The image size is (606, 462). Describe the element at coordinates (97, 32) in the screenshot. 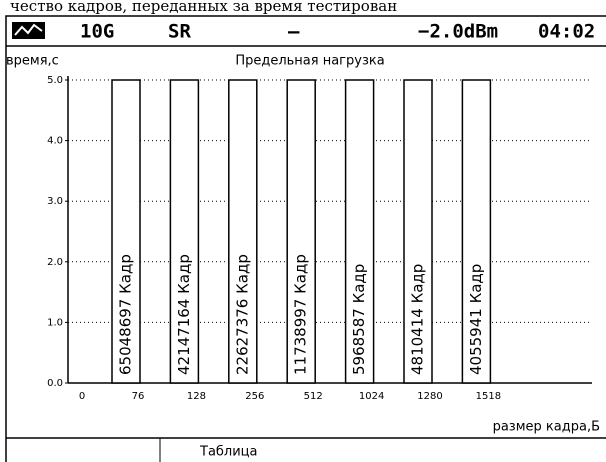

I see `status-port: 10G` at that location.